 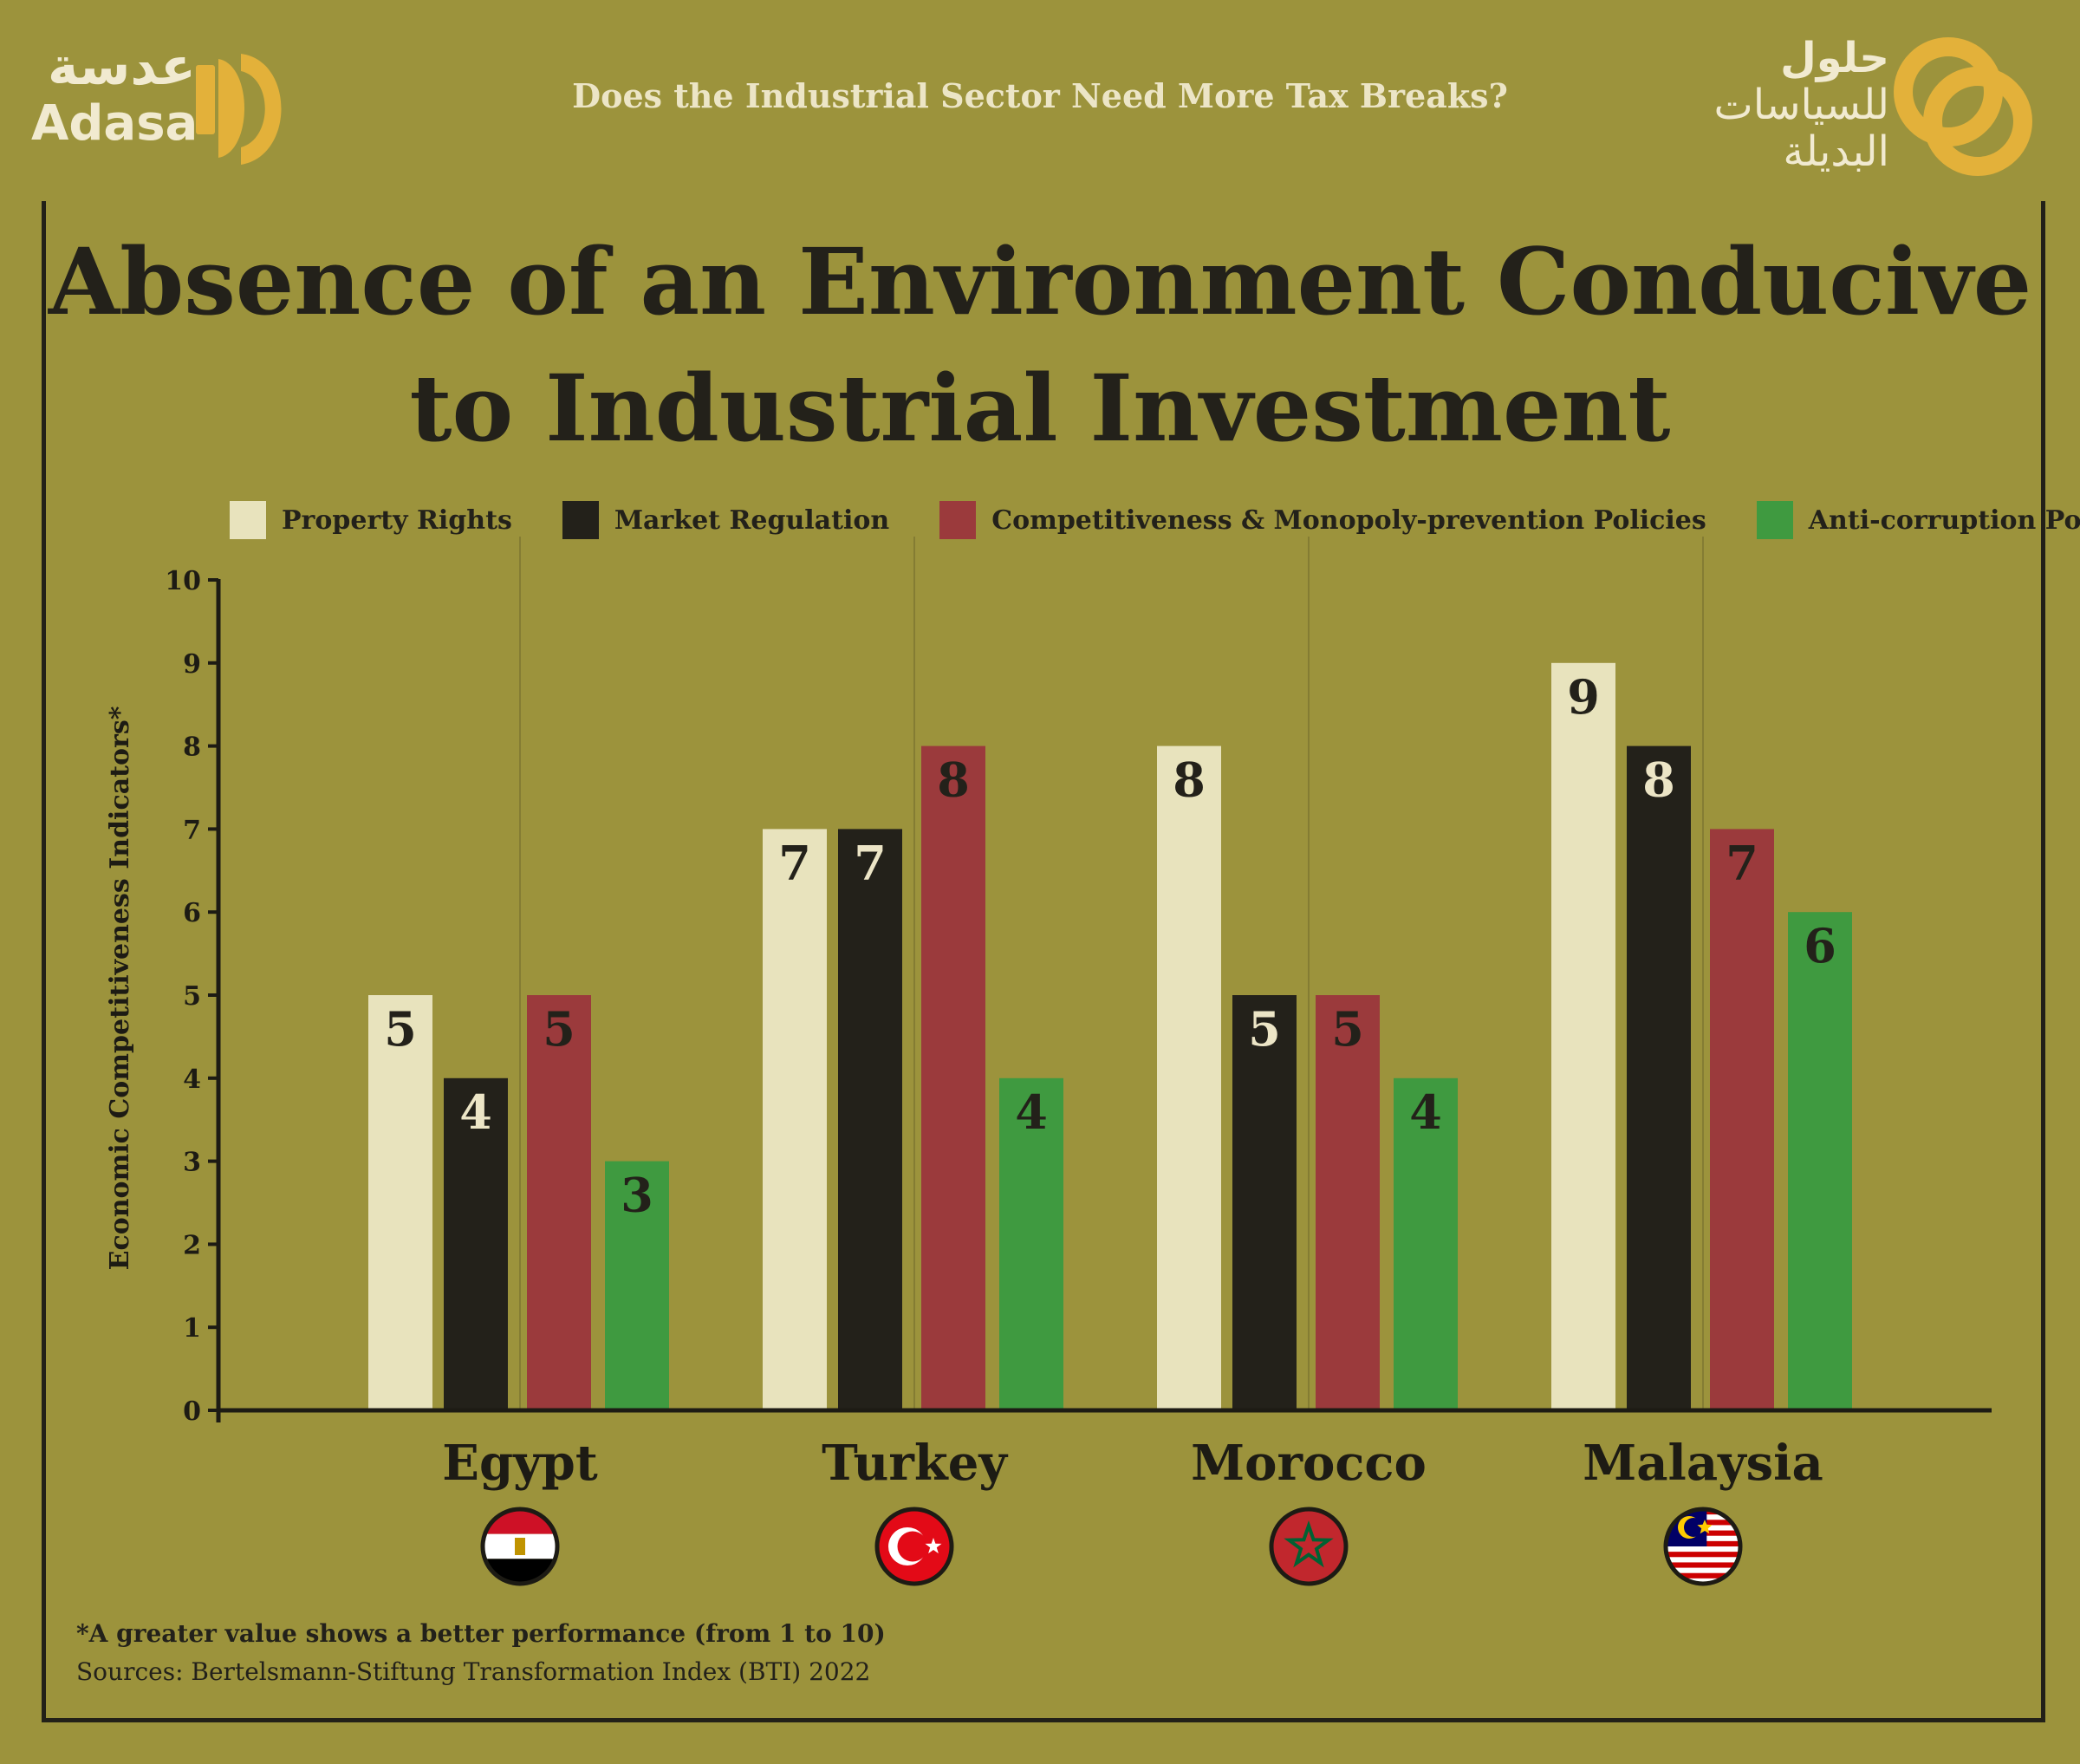 I want to click on adasa-logo, so click(x=239, y=109).